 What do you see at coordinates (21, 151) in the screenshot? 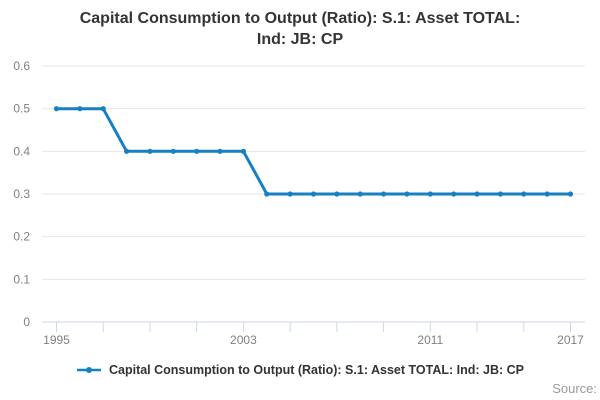
I see `y-axis-label: 0.4` at bounding box center [21, 151].